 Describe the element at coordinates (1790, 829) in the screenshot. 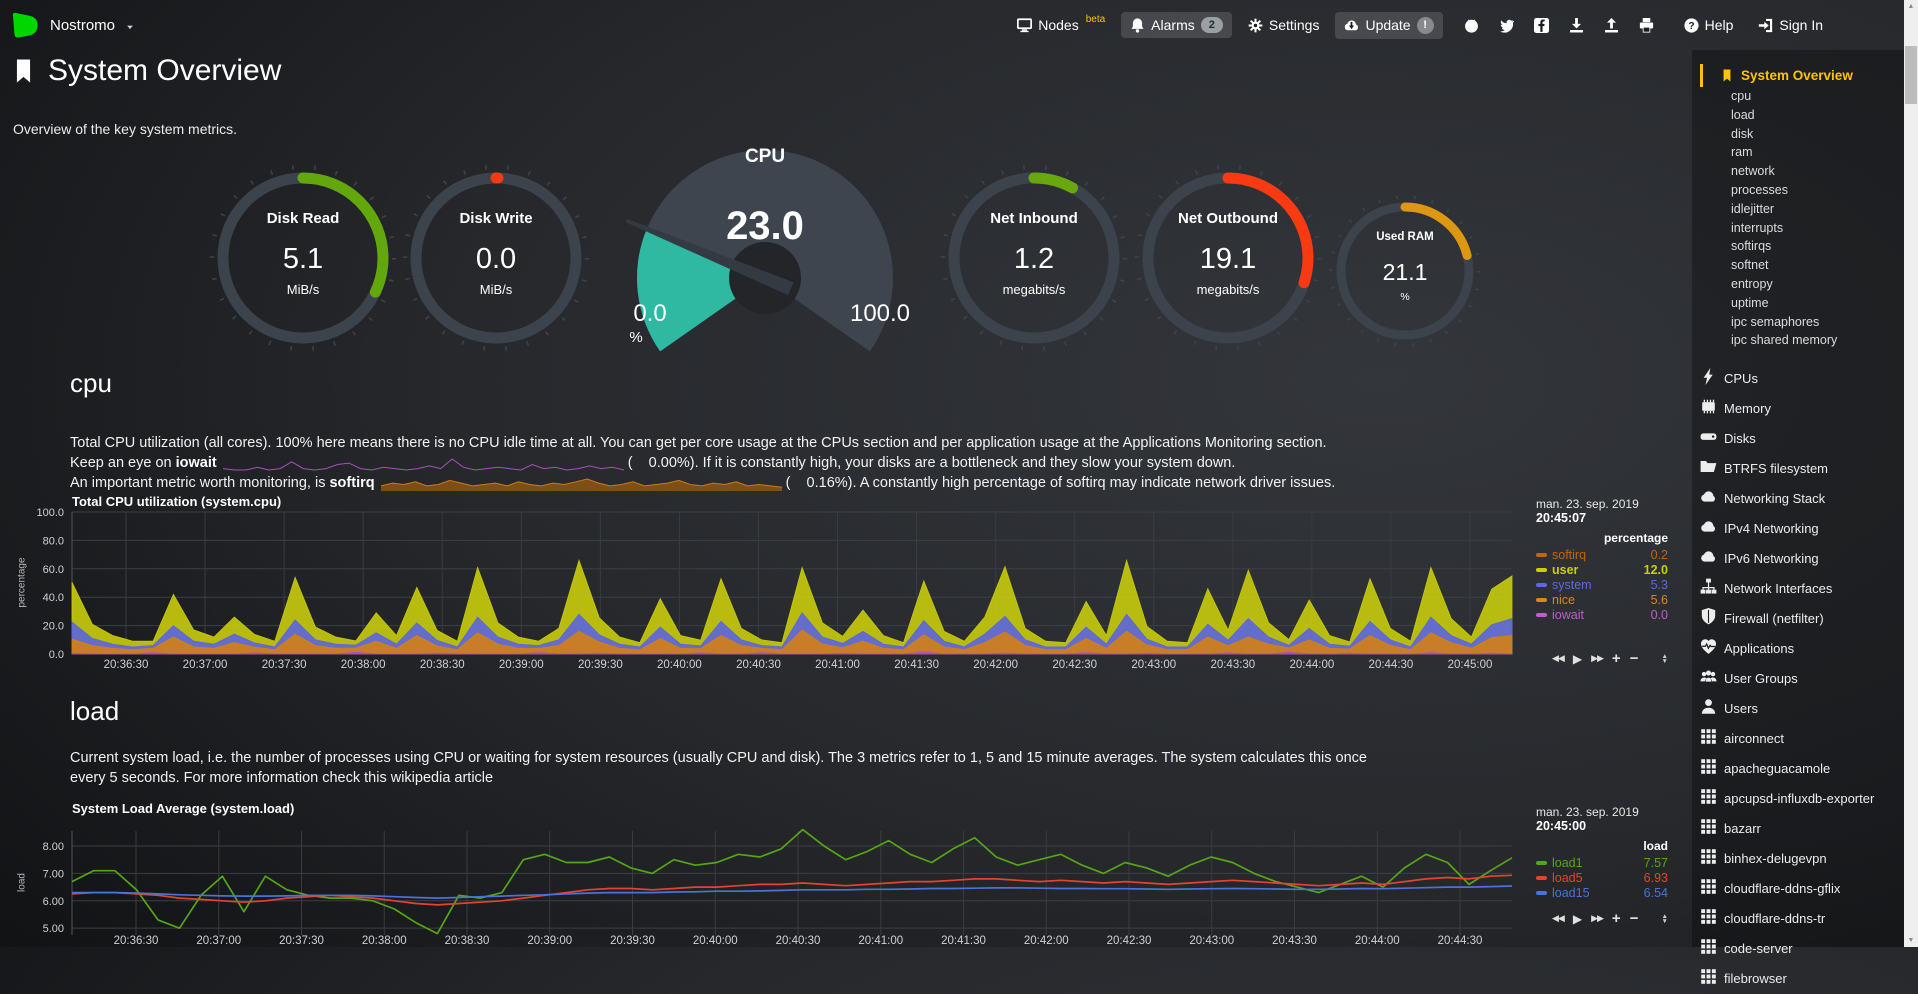

I see `sidebar-item-bazarr: bazarr` at that location.